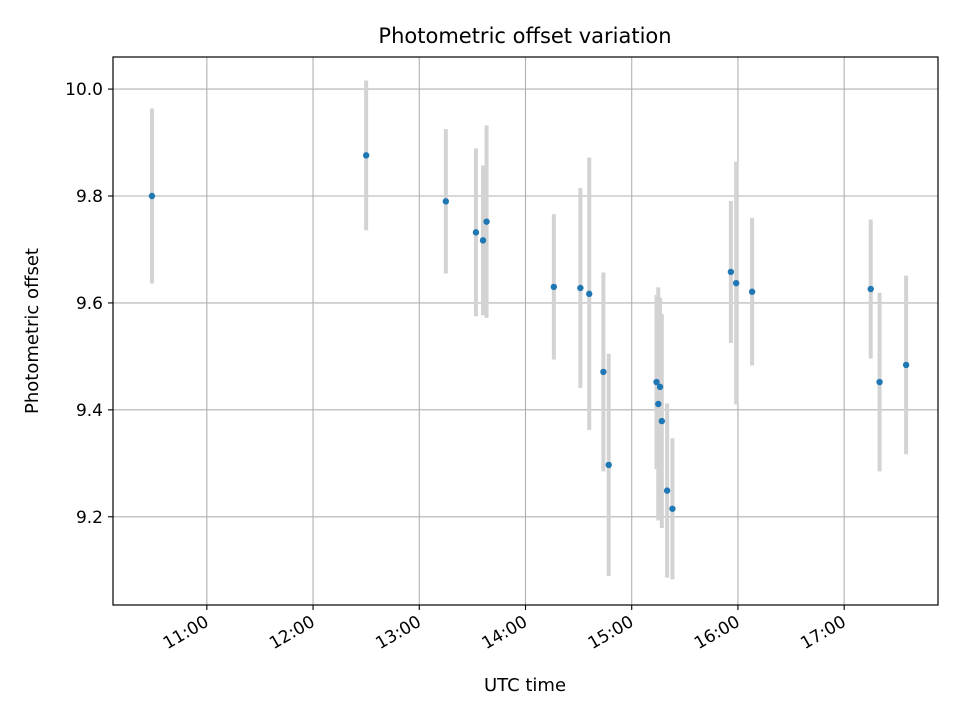 Image resolution: width=960 pixels, height=720 pixels. Describe the element at coordinates (524, 36) in the screenshot. I see `chart-title: Photometric offset variation` at that location.